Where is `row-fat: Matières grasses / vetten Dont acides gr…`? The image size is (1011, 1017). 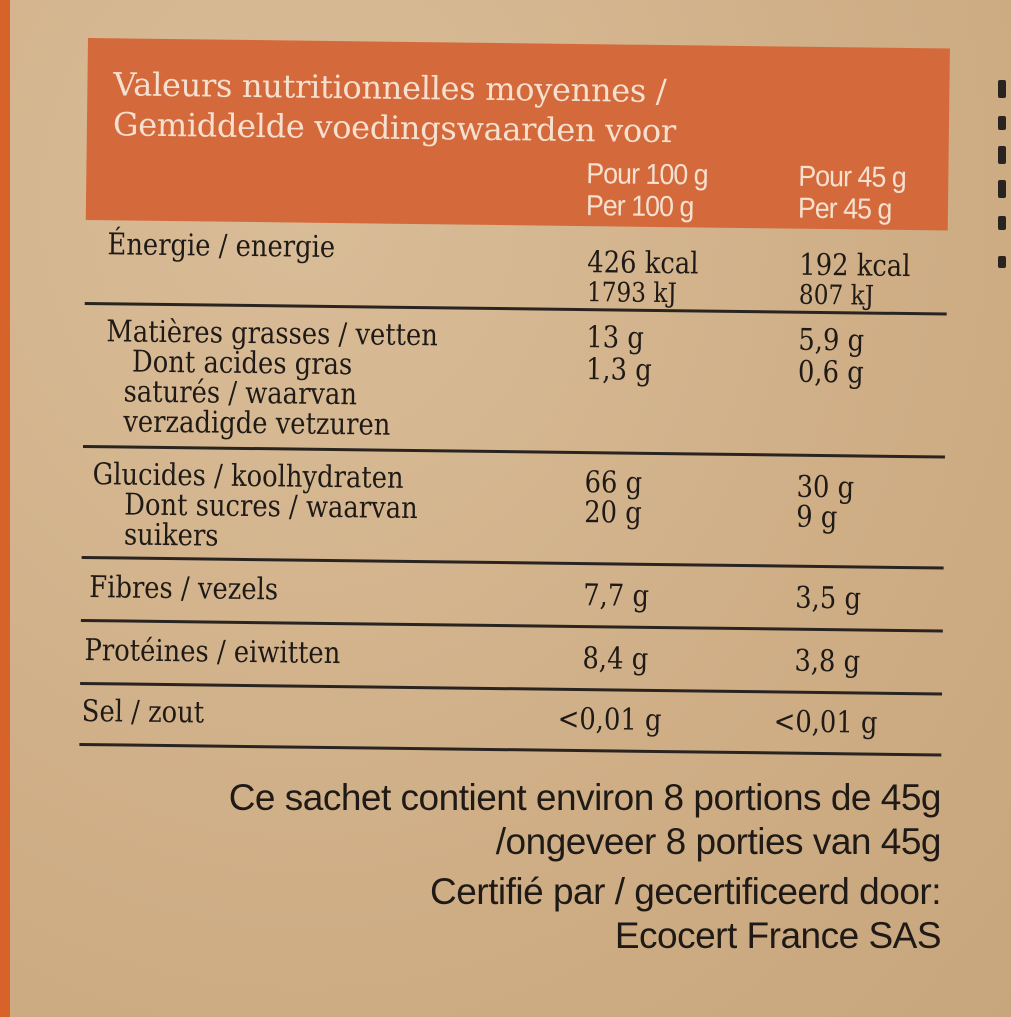 row-fat: Matières grasses / vetten Dont acides gr… is located at coordinates (514, 381).